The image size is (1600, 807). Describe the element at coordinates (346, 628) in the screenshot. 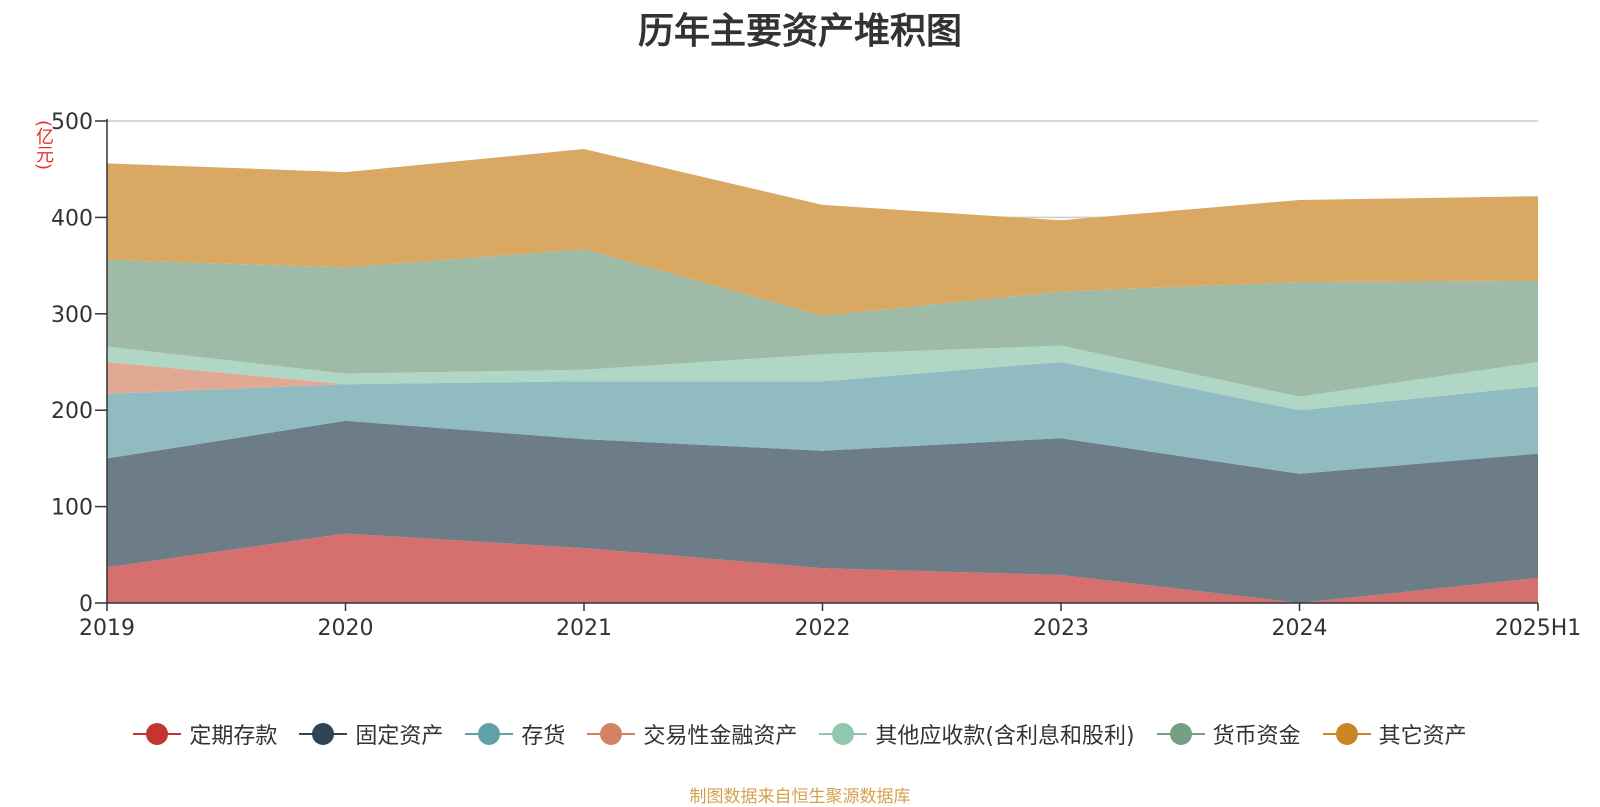

I see `x-tick-label: 2020` at that location.